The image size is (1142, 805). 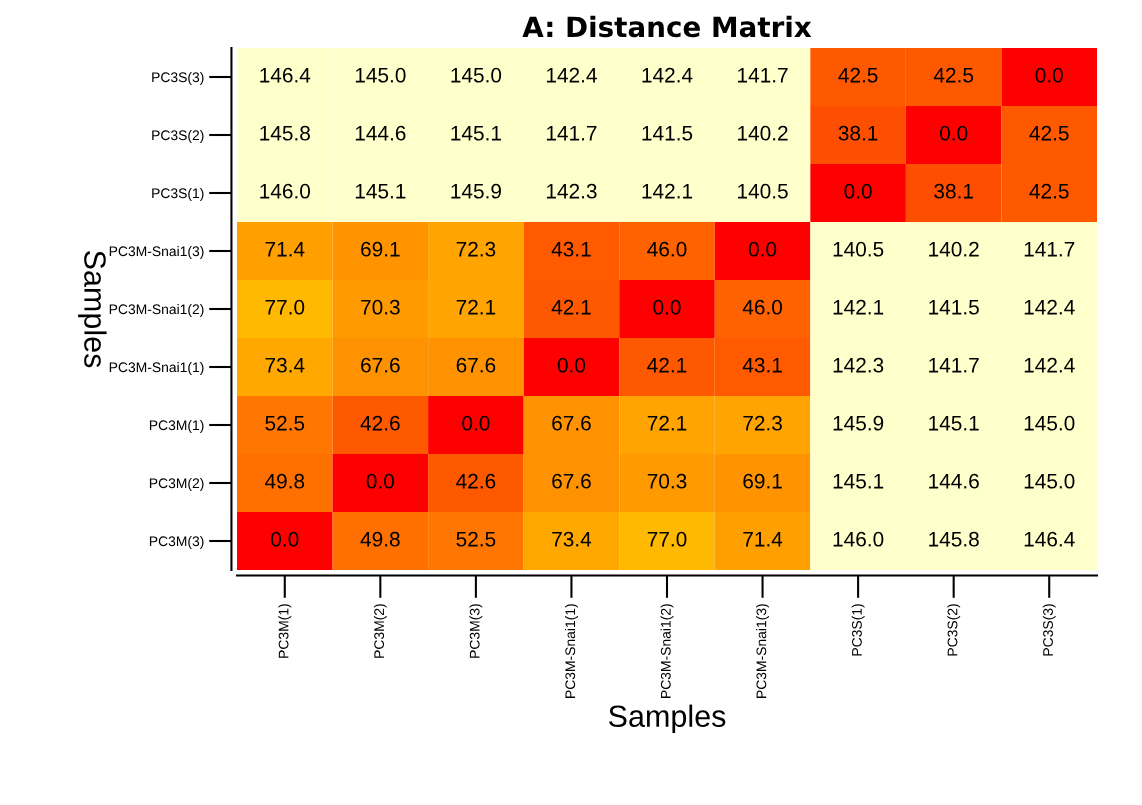 I want to click on y-axis-title: Samples, so click(x=92, y=309).